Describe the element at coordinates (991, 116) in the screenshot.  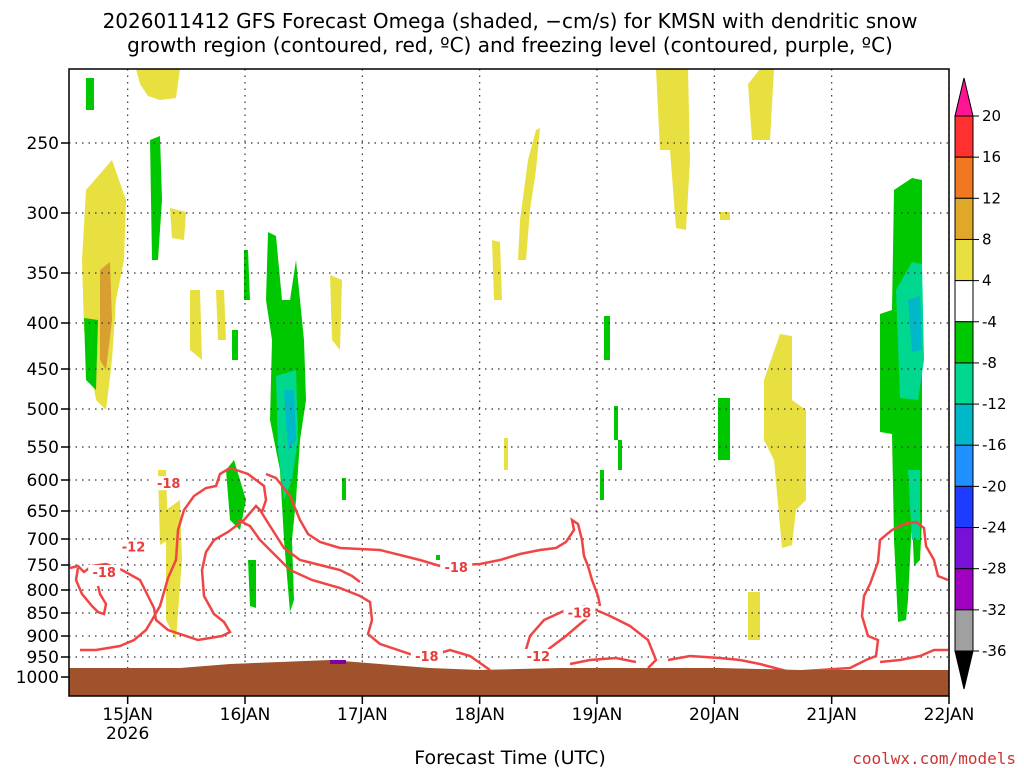
I see `colorbar-label: 20` at that location.